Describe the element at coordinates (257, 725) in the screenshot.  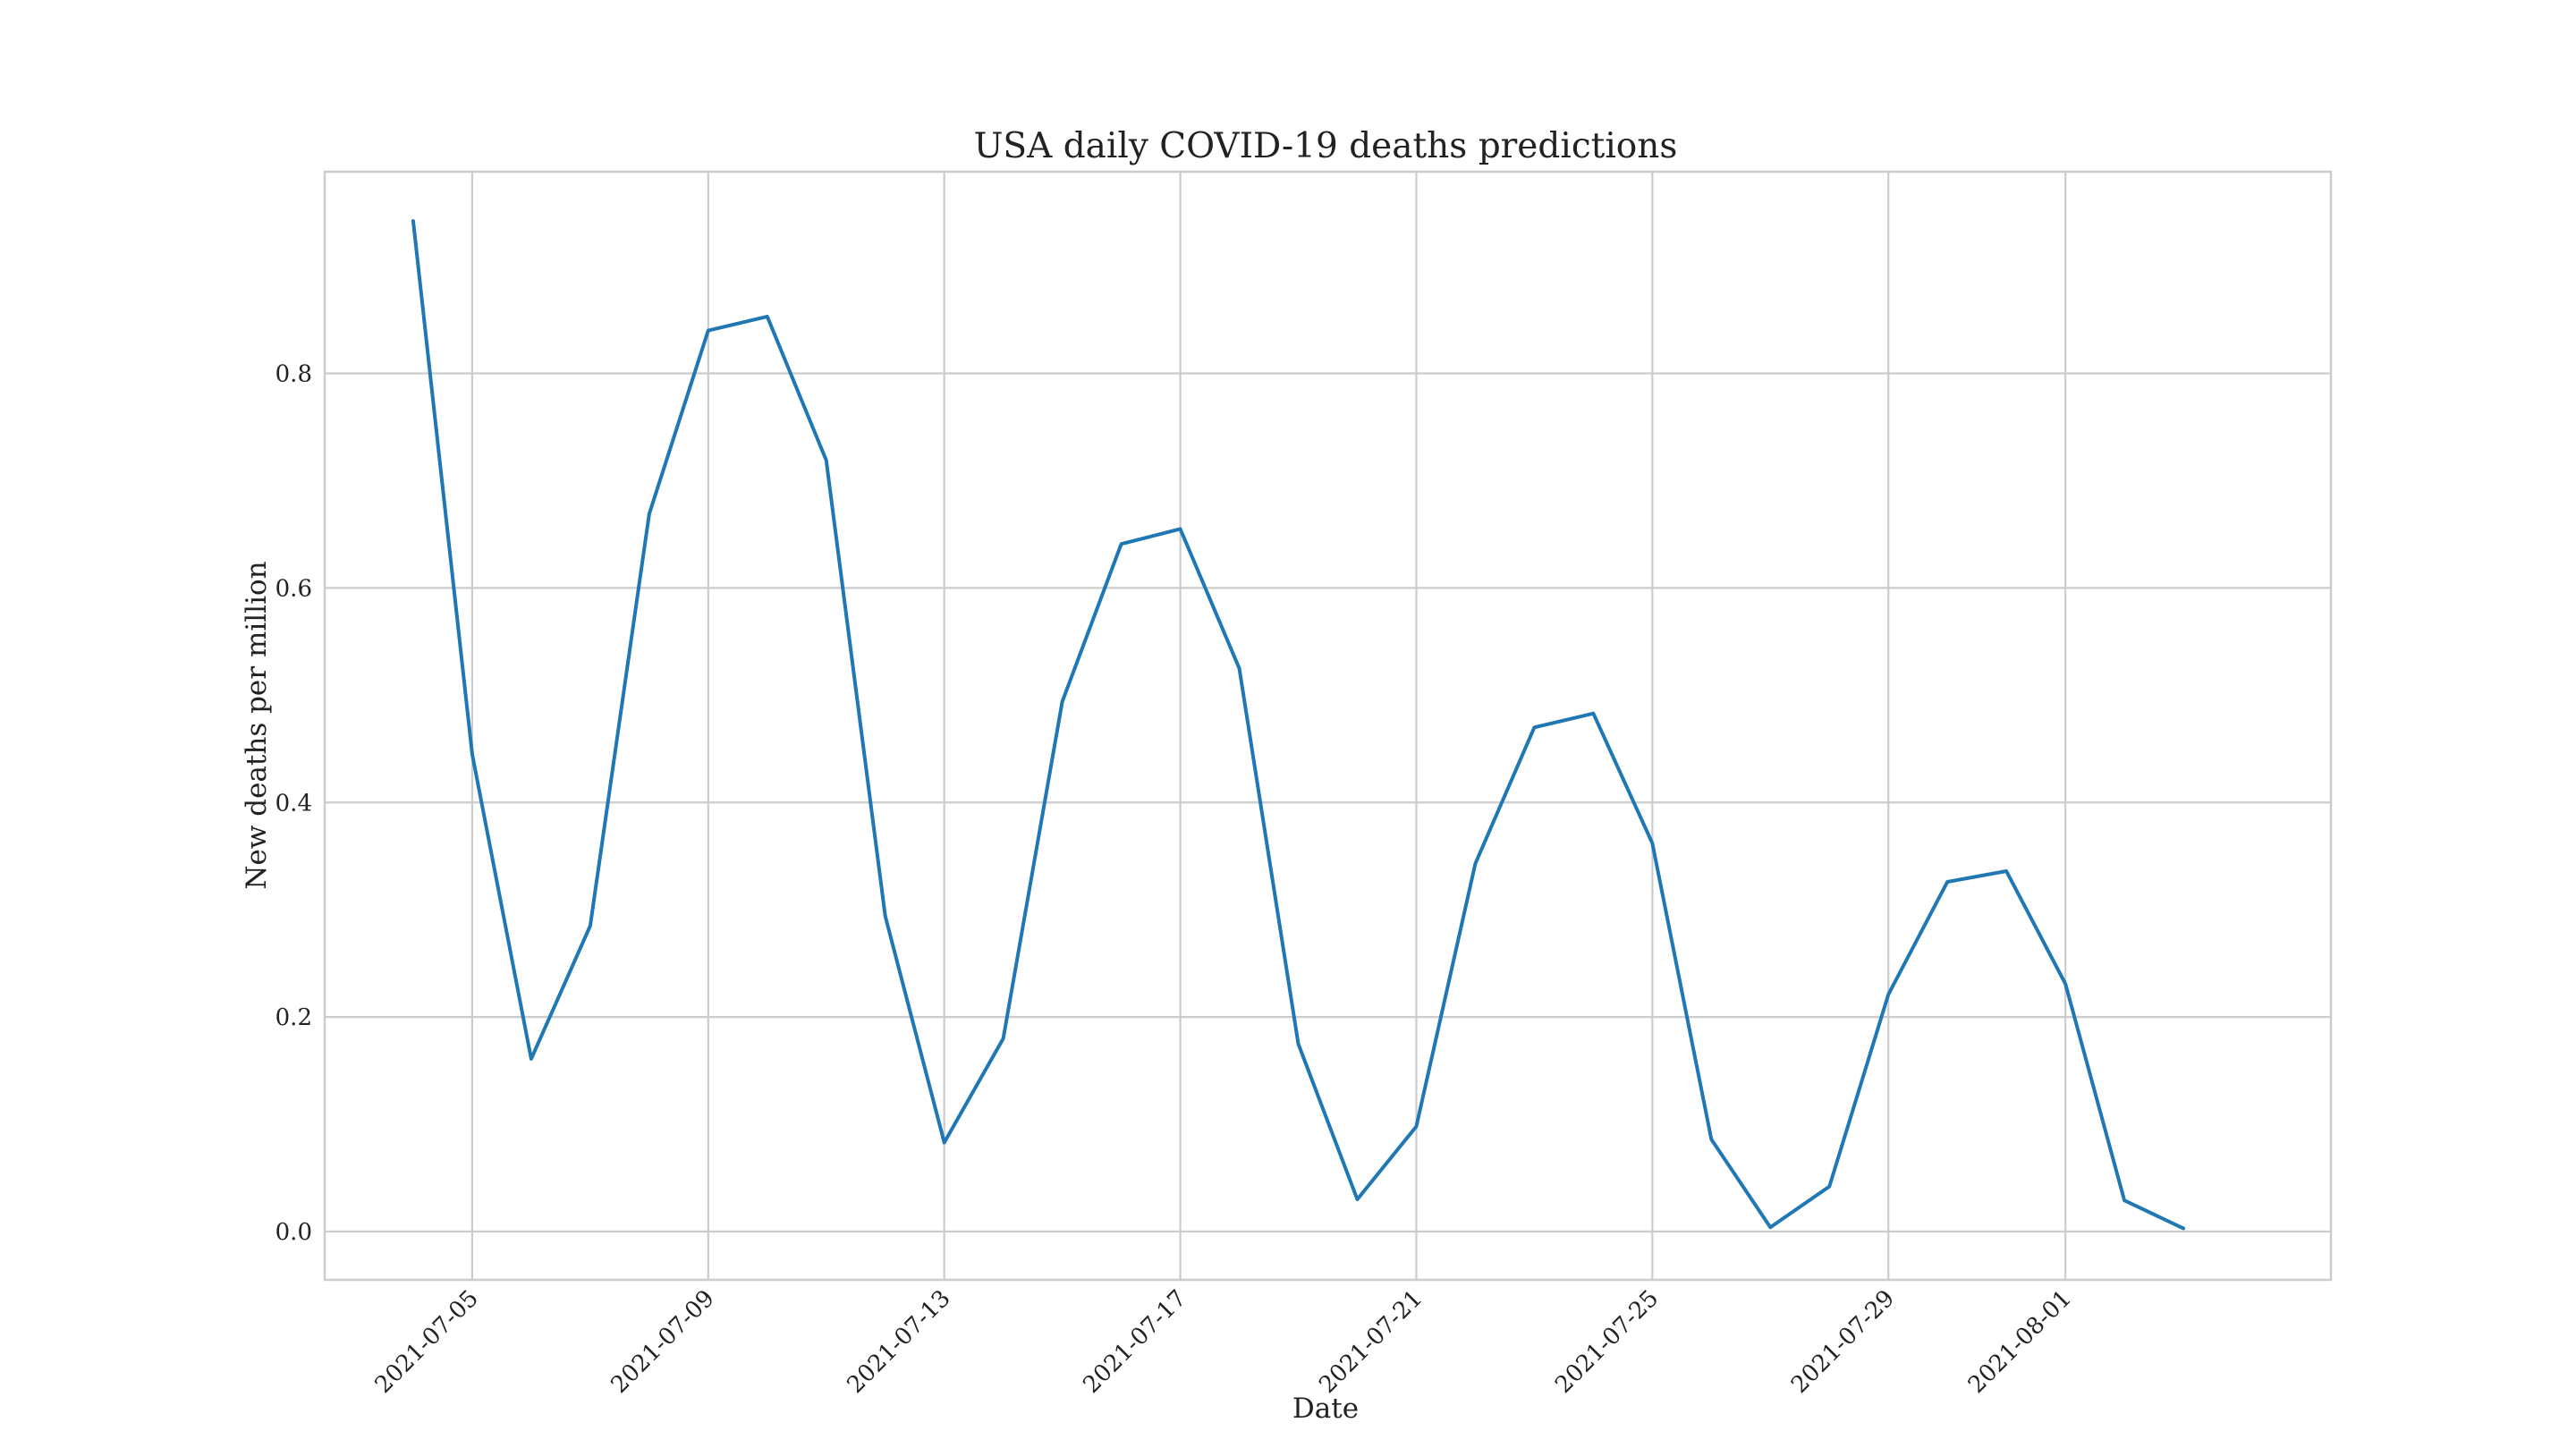
I see `y-axis-label: New deaths per million` at that location.